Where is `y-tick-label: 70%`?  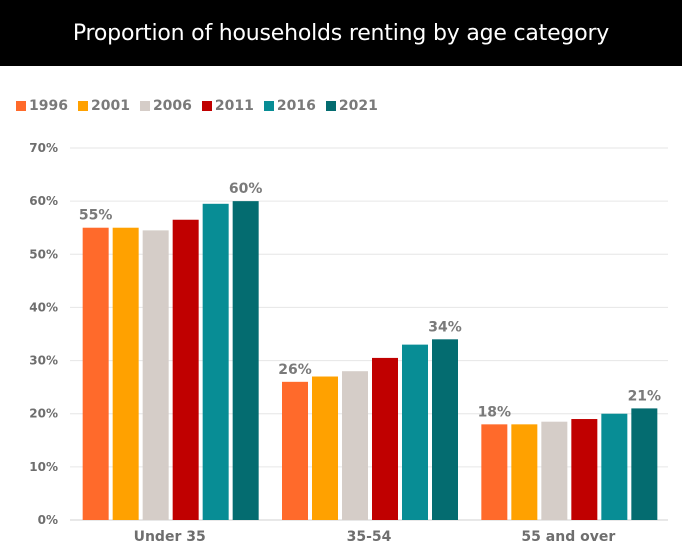 y-tick-label: 70% is located at coordinates (43, 148).